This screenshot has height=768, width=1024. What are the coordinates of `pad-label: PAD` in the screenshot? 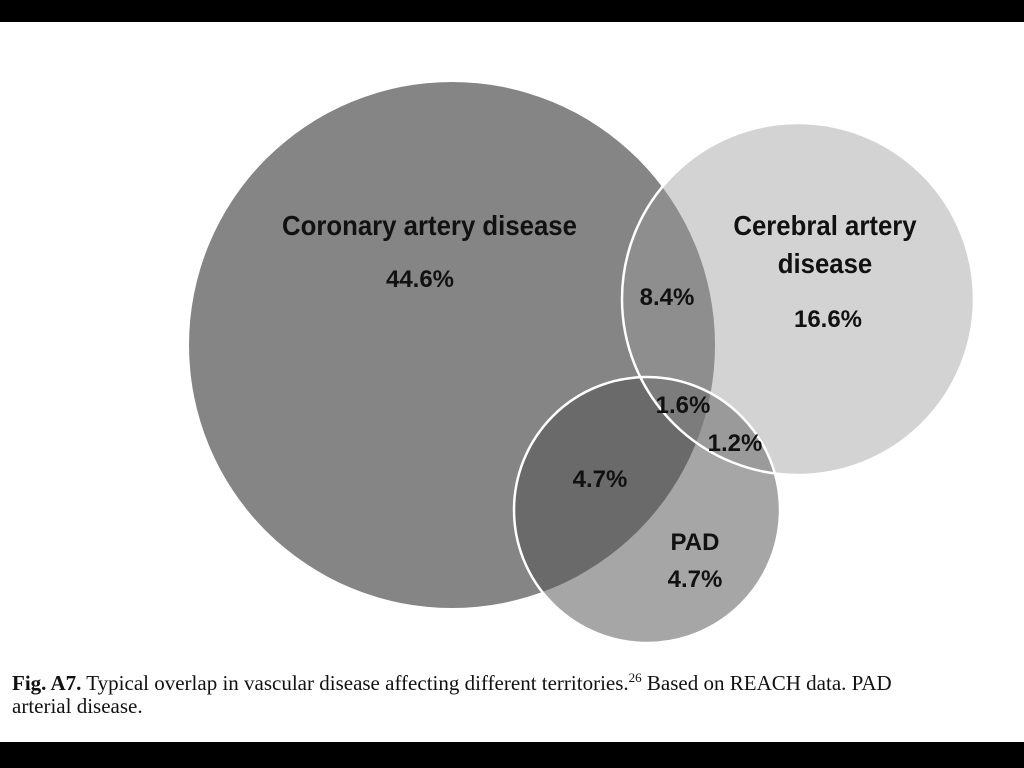 It's located at (695, 542).